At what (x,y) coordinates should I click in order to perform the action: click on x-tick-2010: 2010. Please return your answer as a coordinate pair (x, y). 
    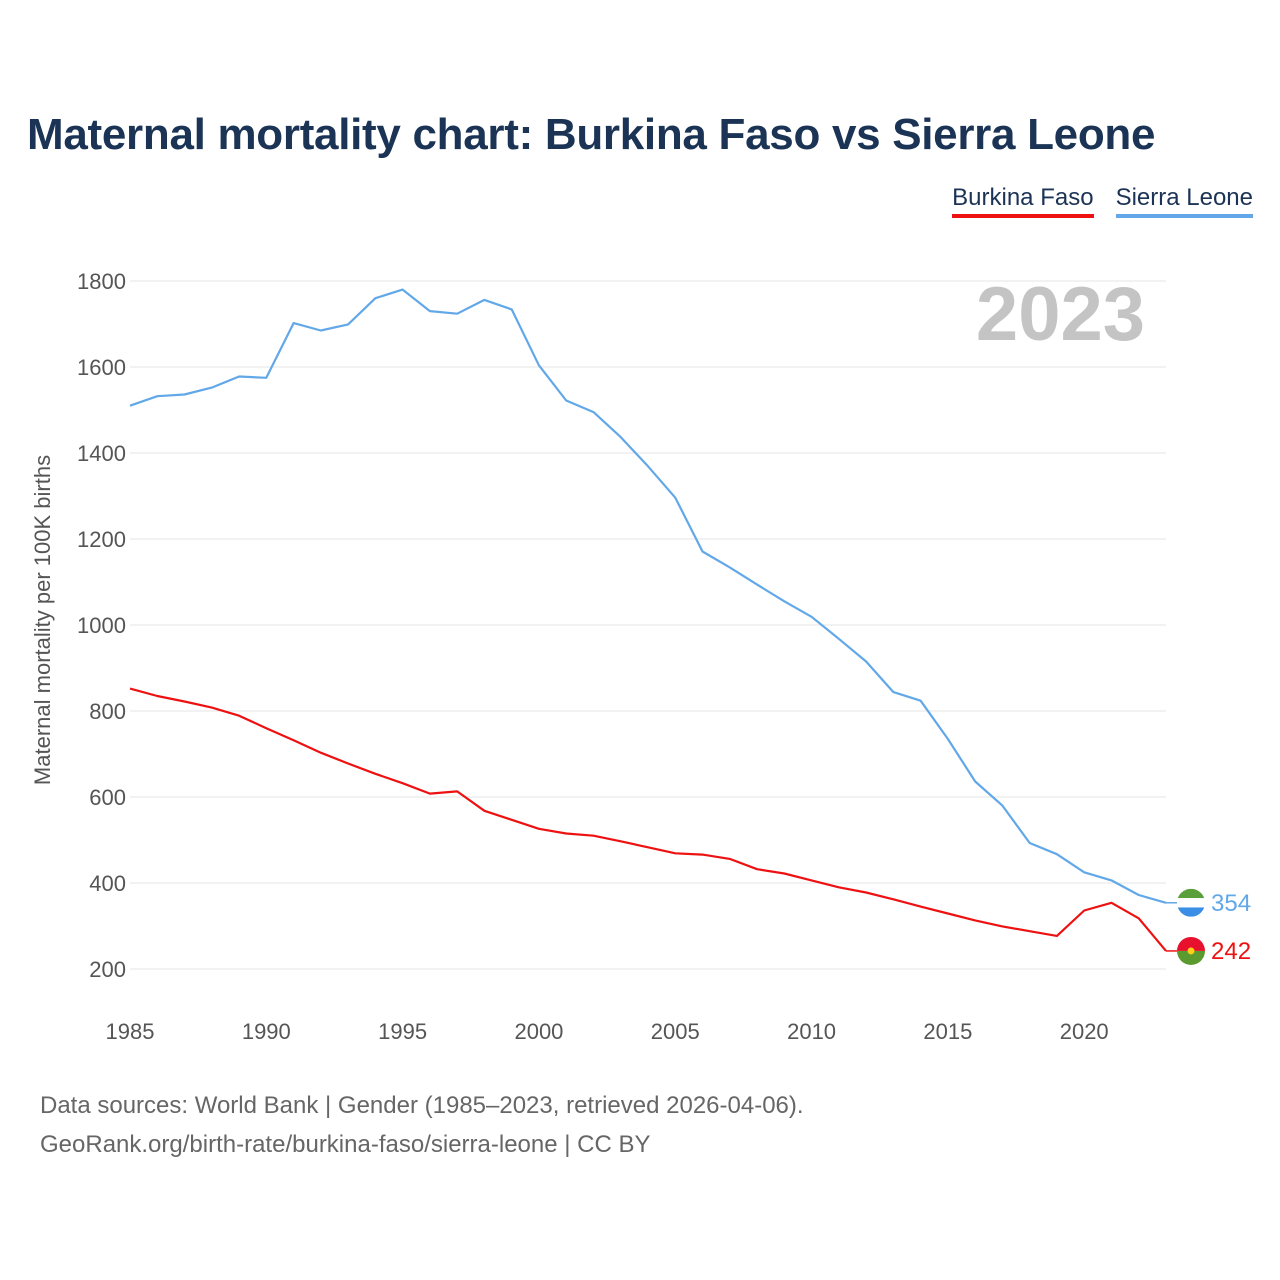
    Looking at the image, I should click on (811, 1031).